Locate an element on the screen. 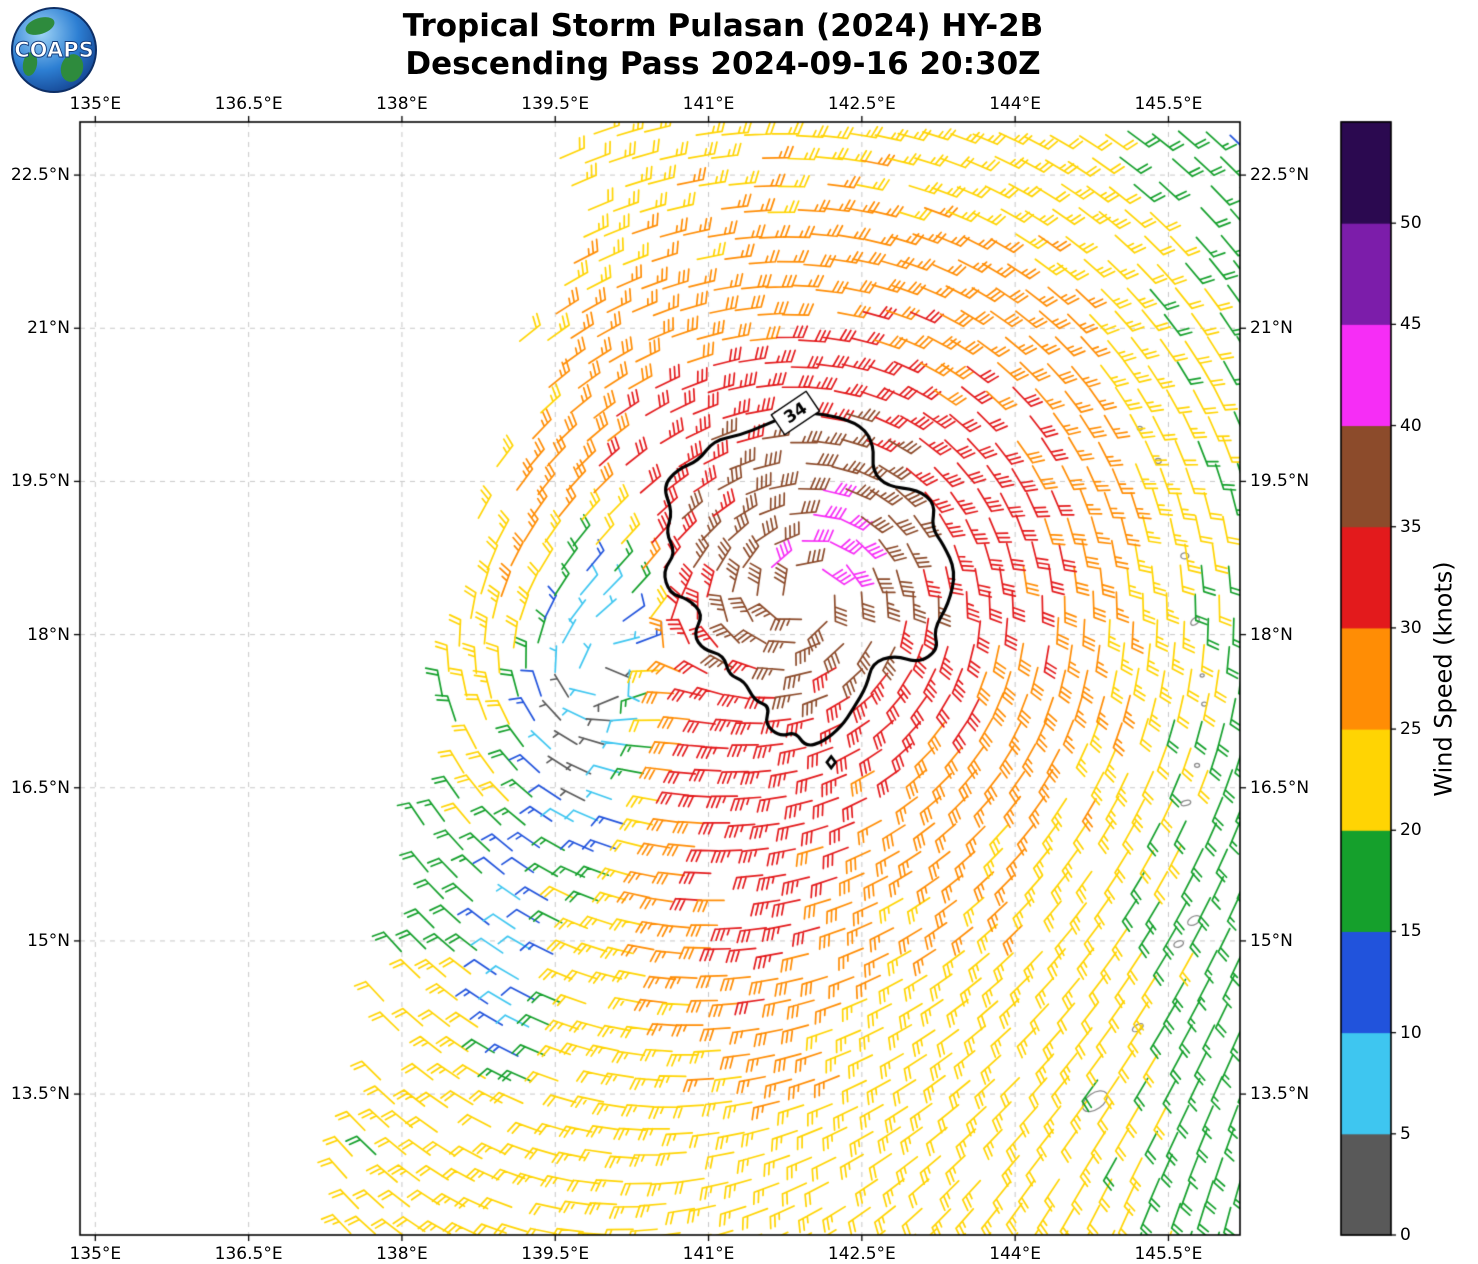  colorbar-axis-label: Wind Speed (knots) is located at coordinates (1444, 678).